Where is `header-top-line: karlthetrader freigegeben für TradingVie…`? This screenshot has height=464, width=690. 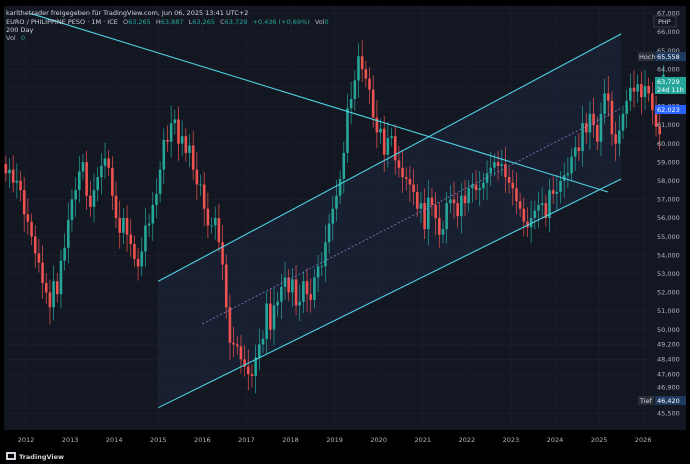
header-top-line: karlthetrader freigegeben für TradingVie… is located at coordinates (127, 13).